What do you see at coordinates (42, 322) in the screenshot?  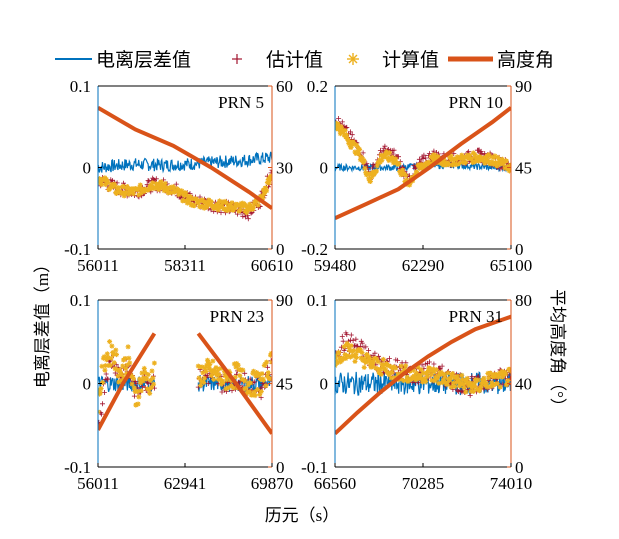 I see `left-y-axis-label: 电离层差值（m）` at bounding box center [42, 322].